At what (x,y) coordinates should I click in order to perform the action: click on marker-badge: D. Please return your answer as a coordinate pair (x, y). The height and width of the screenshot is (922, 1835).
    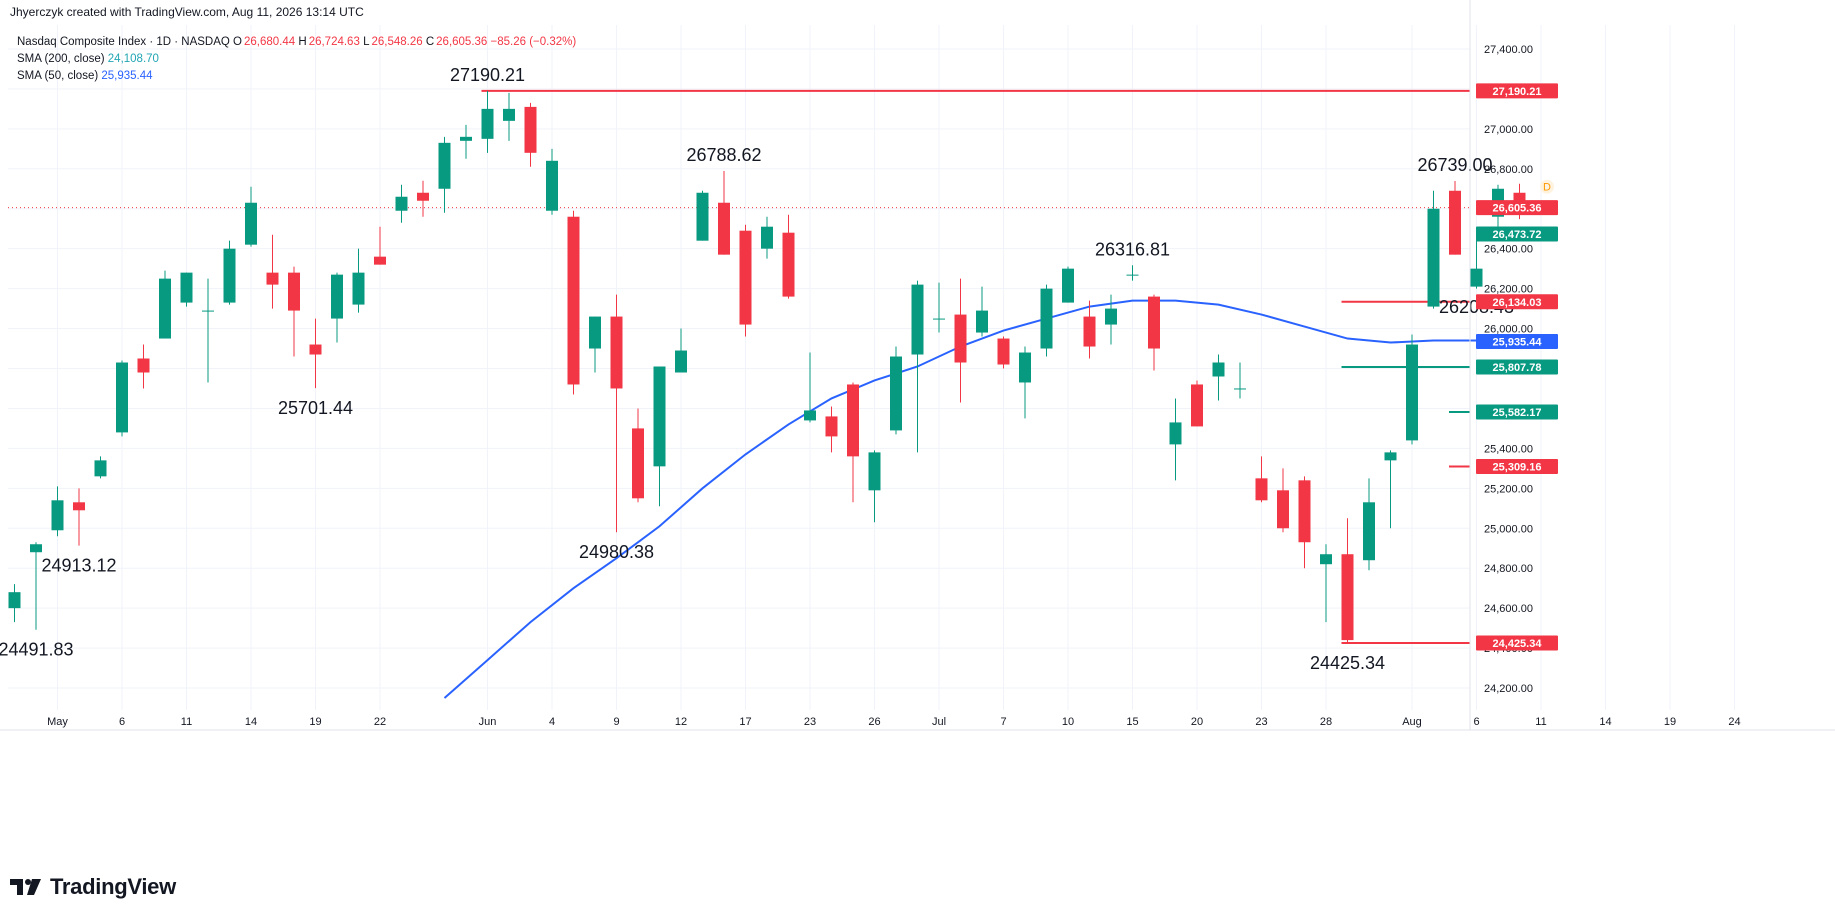
    Looking at the image, I should click on (1547, 188).